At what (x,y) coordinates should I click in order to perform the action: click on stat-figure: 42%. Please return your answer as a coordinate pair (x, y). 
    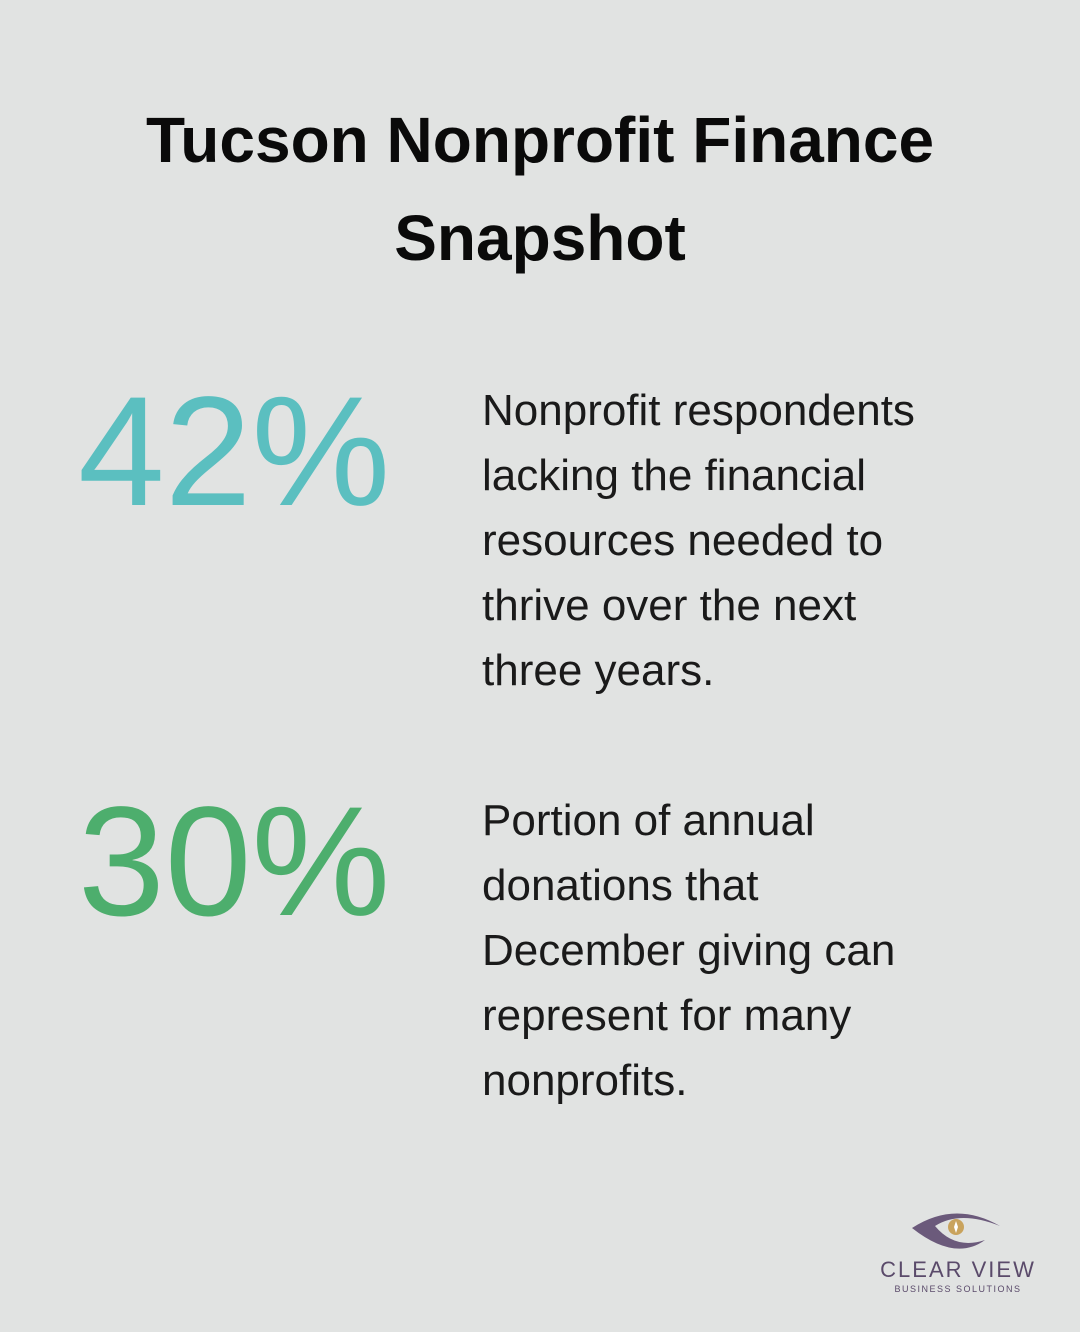
    Looking at the image, I should click on (234, 452).